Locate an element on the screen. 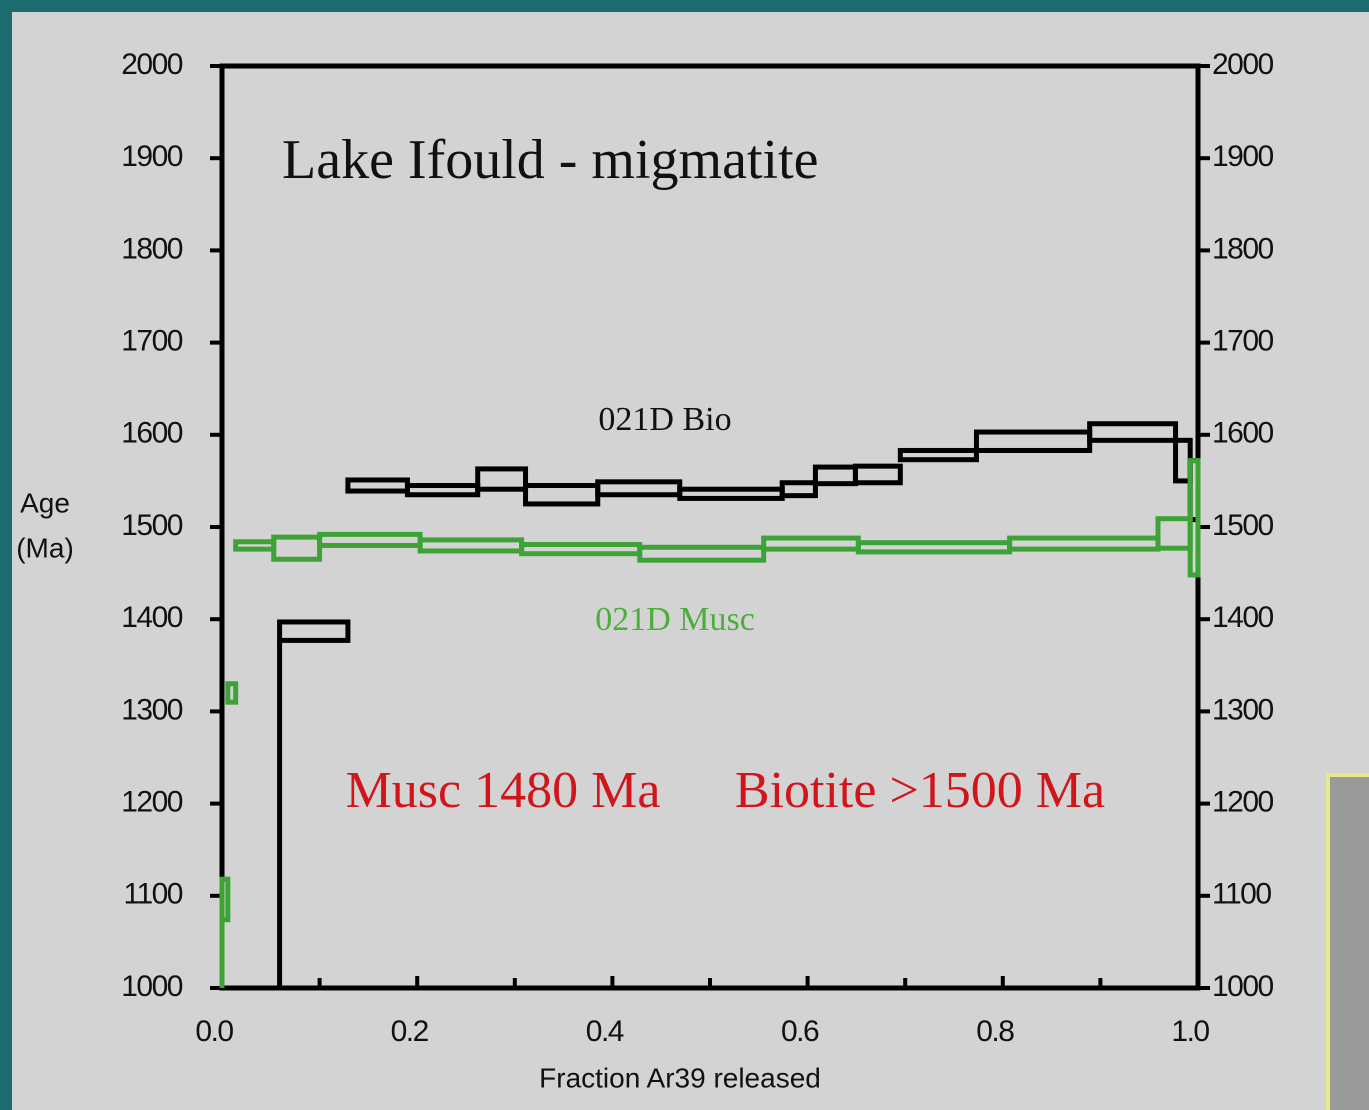  annotation: Musc 1480 Ma is located at coordinates (503, 790).